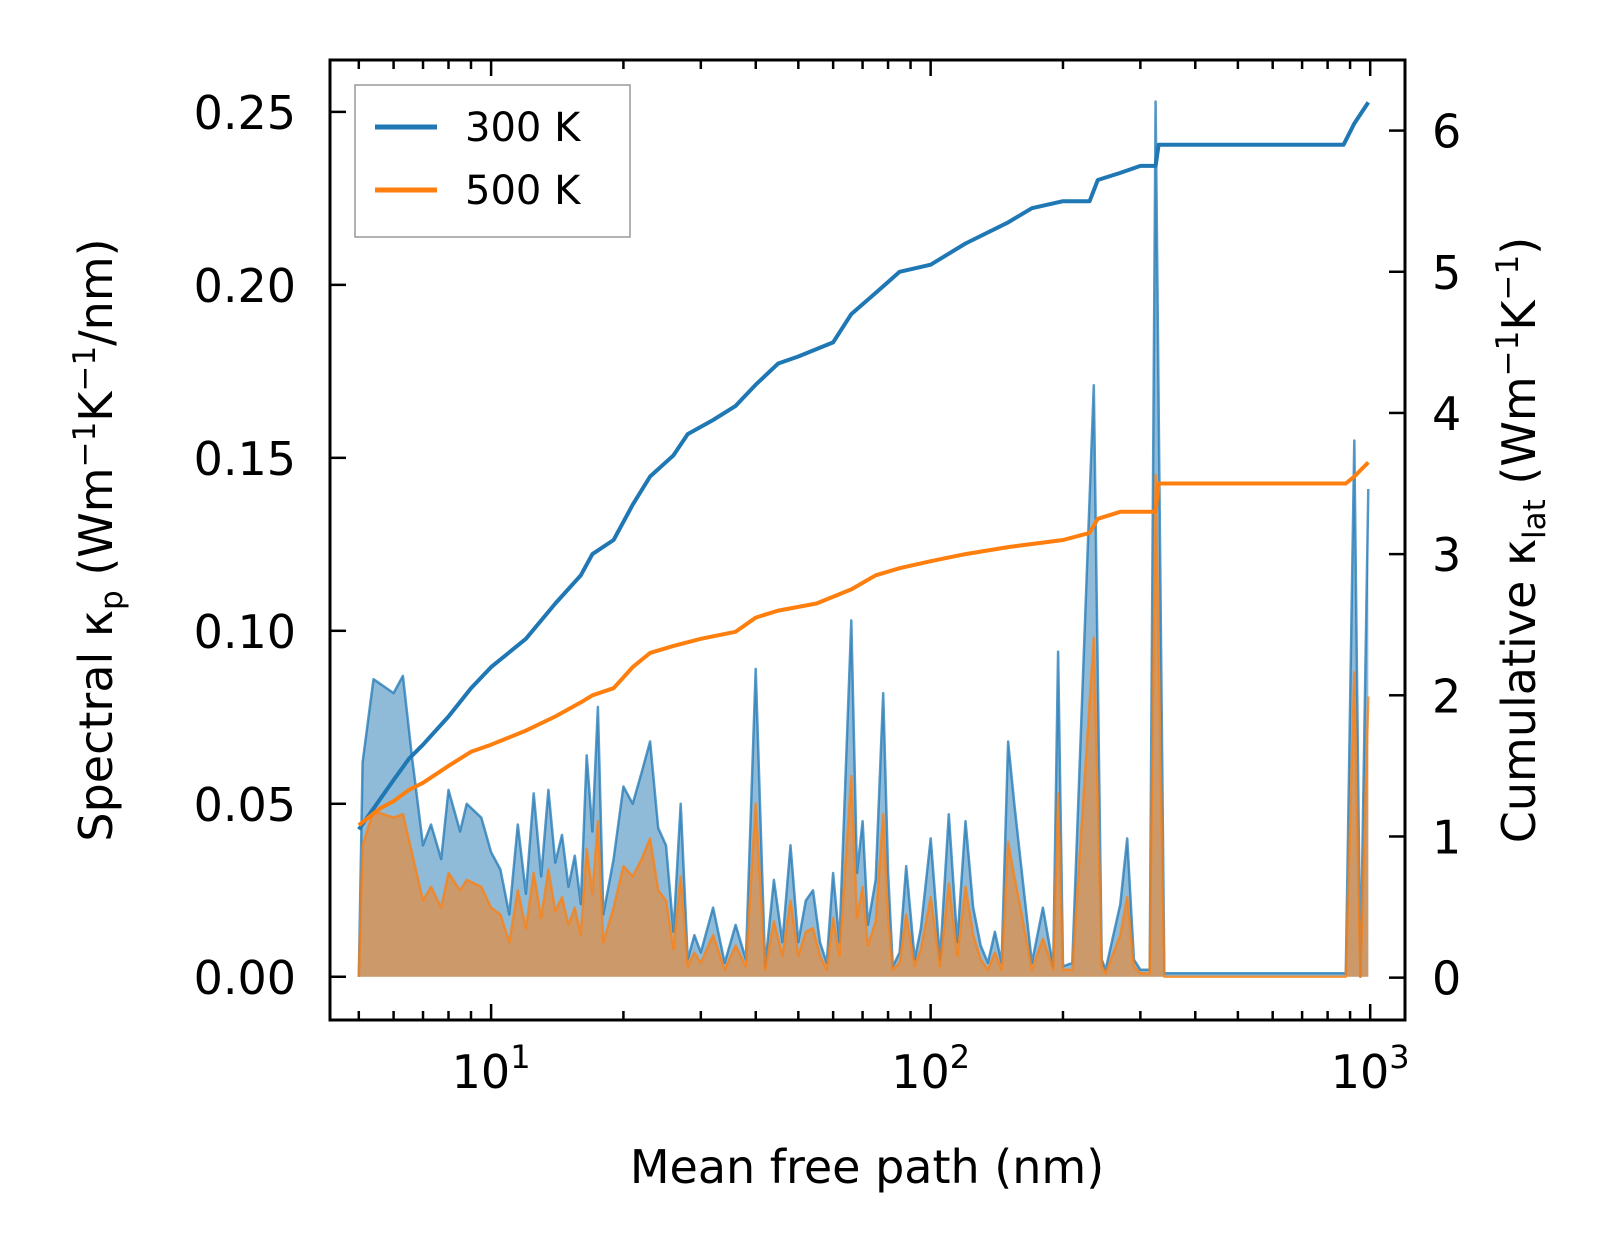  Describe the element at coordinates (245, 978) in the screenshot. I see `y-left-tick-label: 0.00` at that location.